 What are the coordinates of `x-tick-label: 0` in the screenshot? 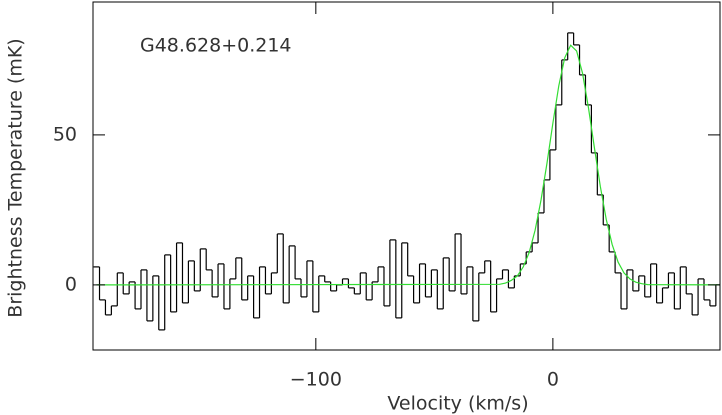 It's located at (553, 380).